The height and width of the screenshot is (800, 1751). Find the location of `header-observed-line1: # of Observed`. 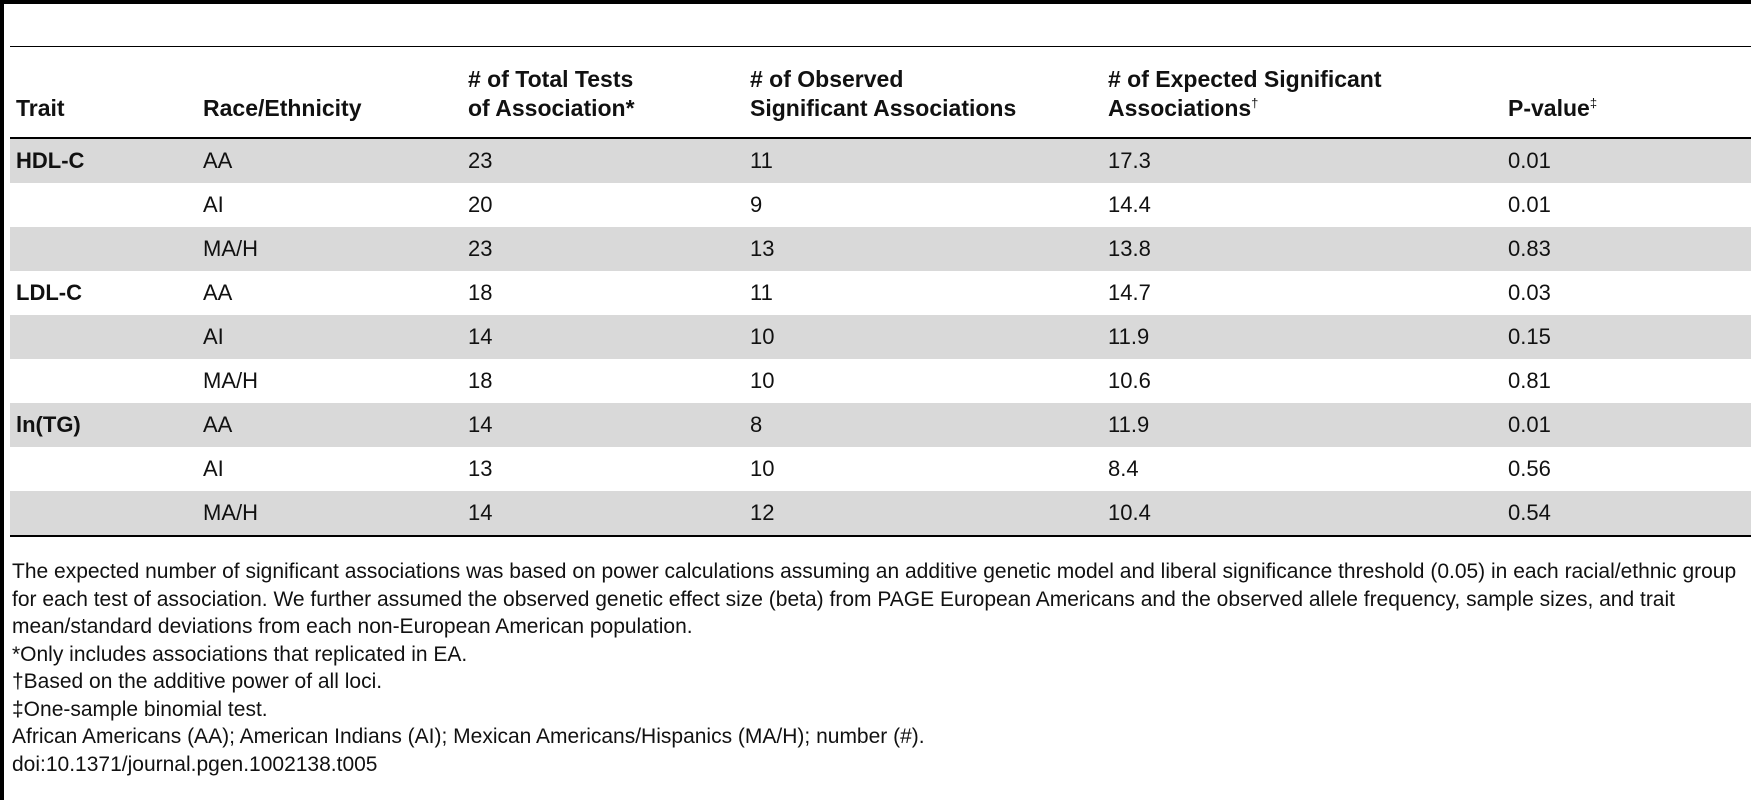

header-observed-line1: # of Observed is located at coordinates (827, 79).